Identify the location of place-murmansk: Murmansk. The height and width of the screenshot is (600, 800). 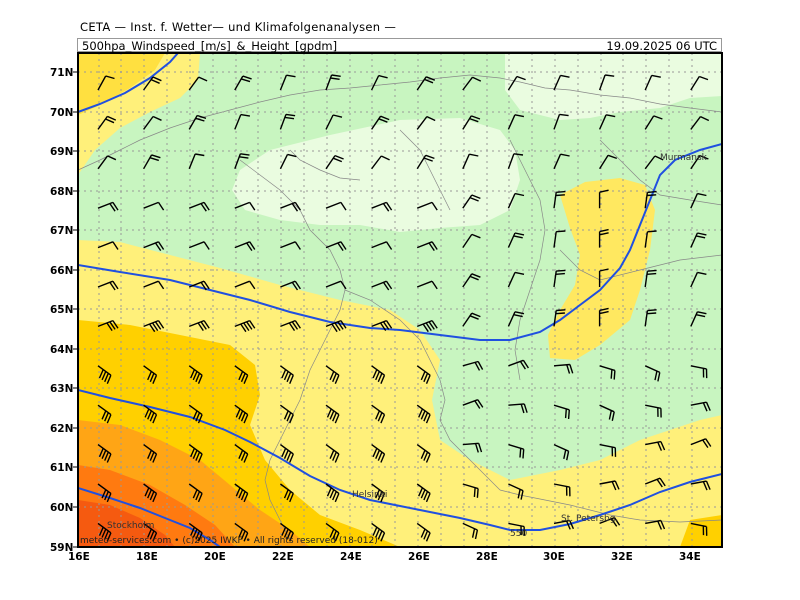
(684, 158).